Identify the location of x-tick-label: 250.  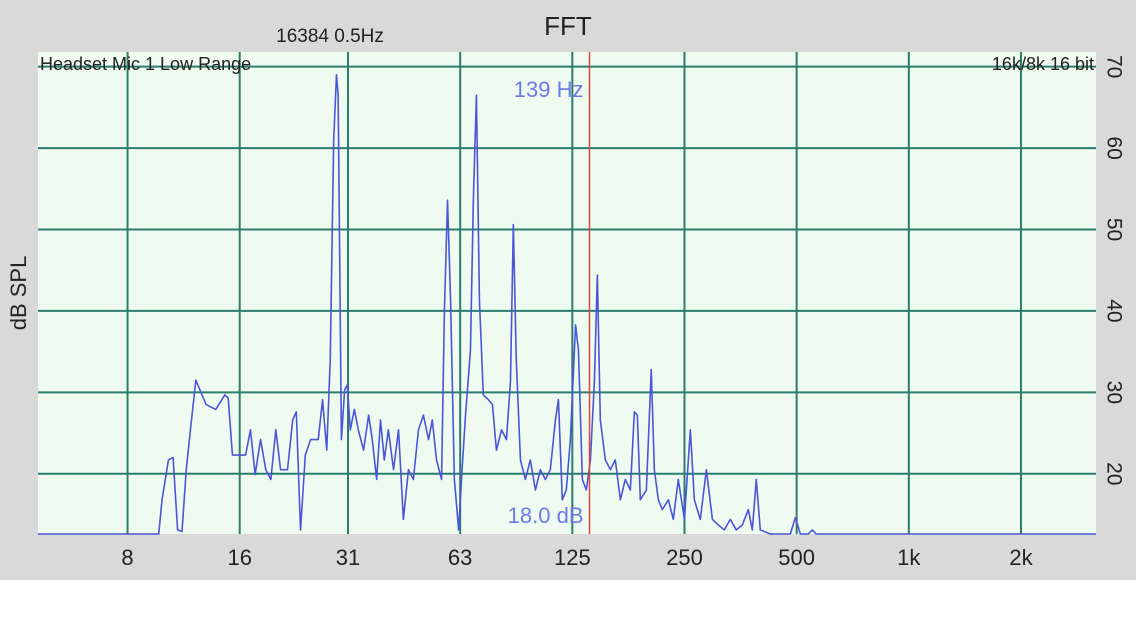
(684, 557).